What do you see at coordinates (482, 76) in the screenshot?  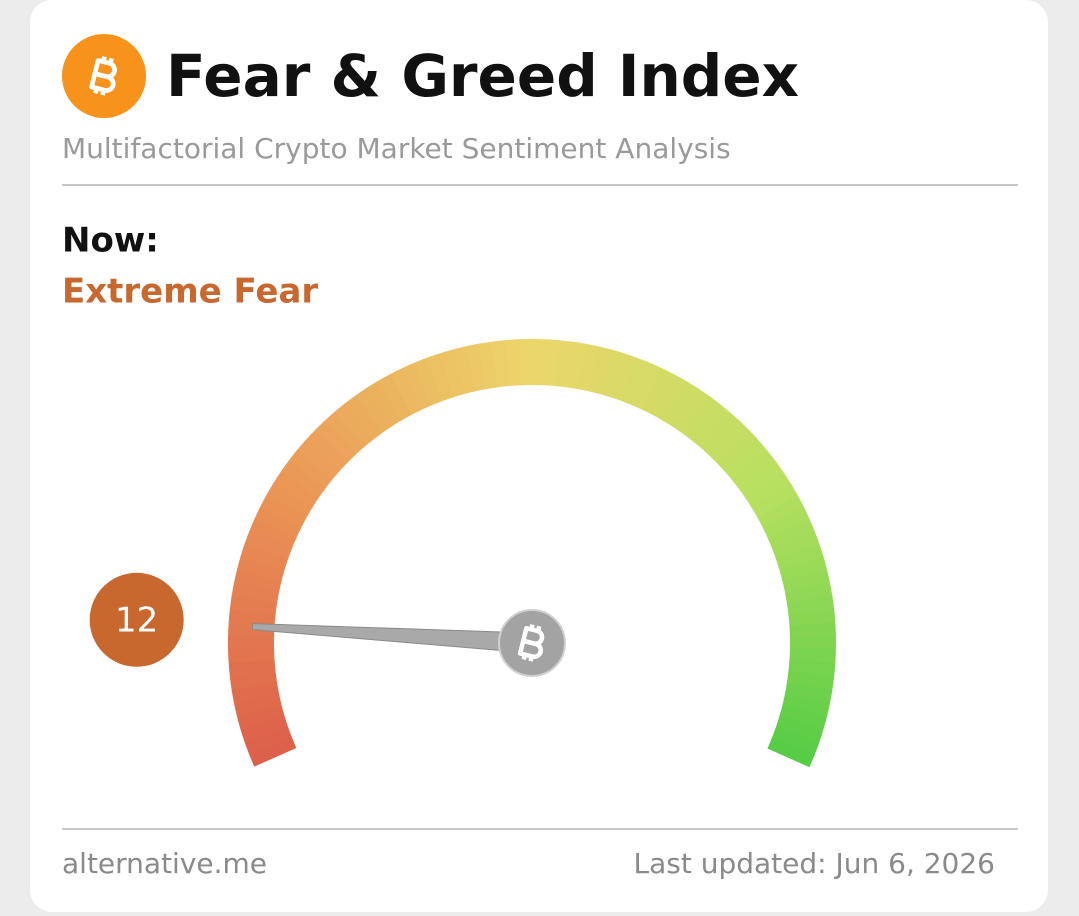 I see `title: Fear & Greed Index` at bounding box center [482, 76].